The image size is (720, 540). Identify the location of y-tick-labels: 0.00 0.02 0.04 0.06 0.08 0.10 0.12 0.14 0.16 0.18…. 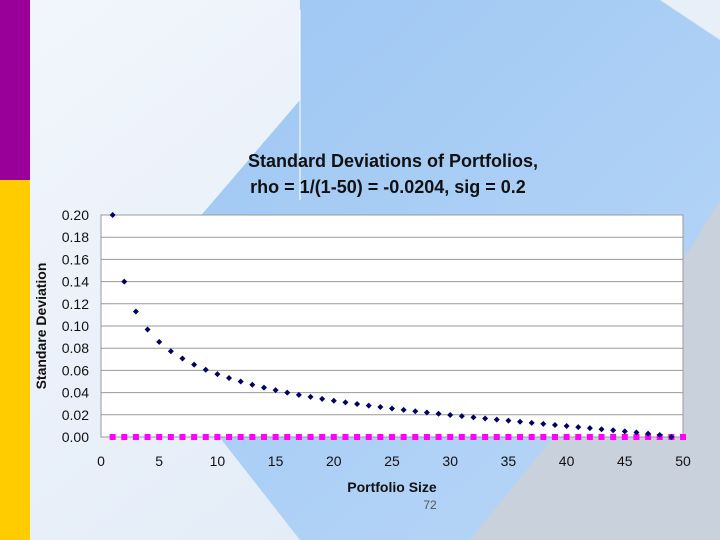
(75, 326).